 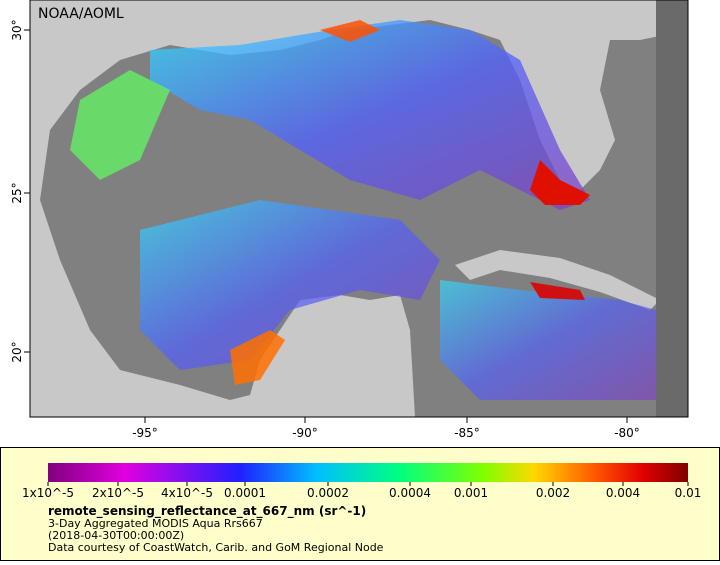 I want to click on lat-label: 20°, so click(x=17, y=351).